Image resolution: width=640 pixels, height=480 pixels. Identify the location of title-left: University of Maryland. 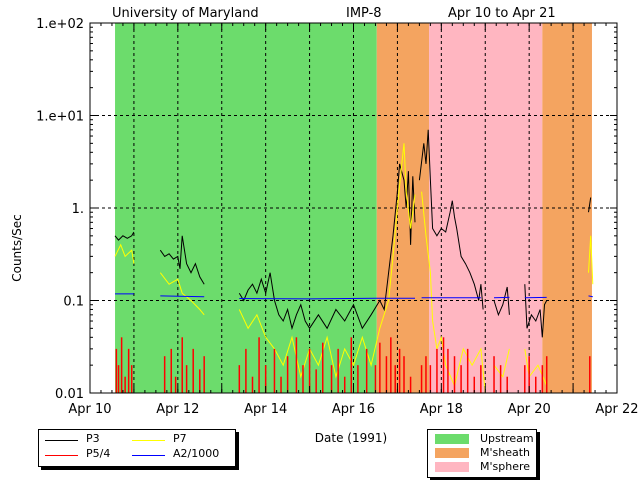
(185, 13).